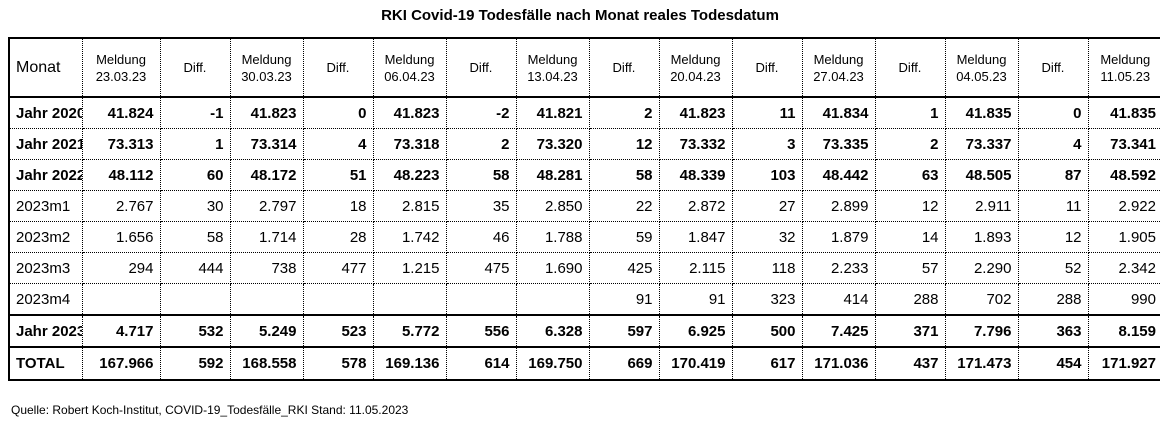 This screenshot has height=423, width=1160. I want to click on meldung-cell: 73.320, so click(552, 144).